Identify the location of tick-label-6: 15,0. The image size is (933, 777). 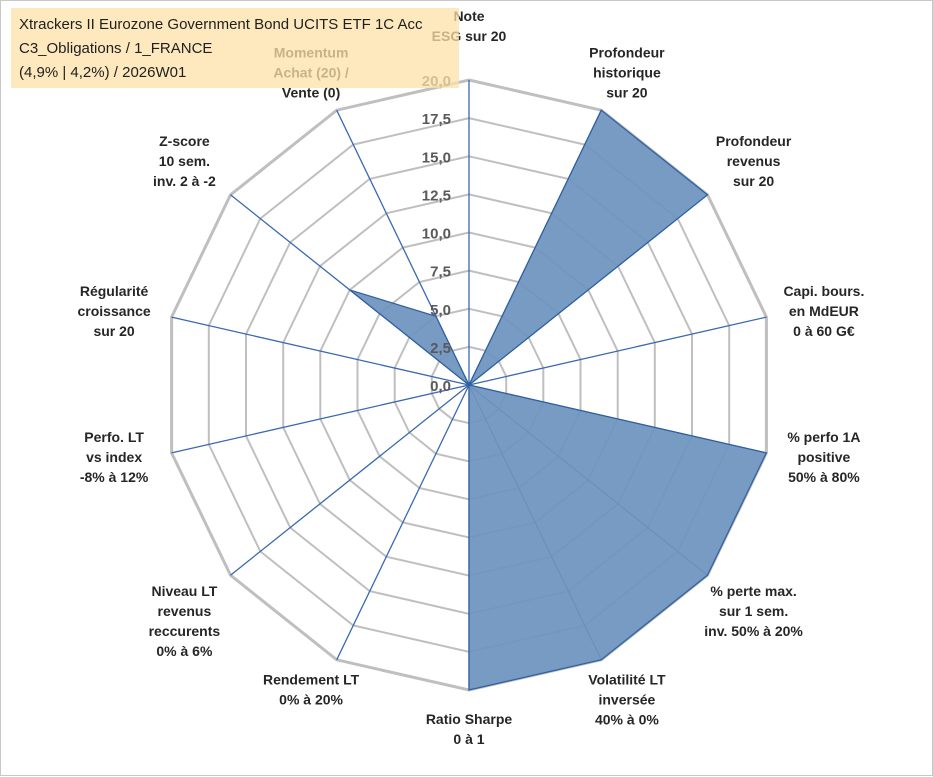
(436, 157).